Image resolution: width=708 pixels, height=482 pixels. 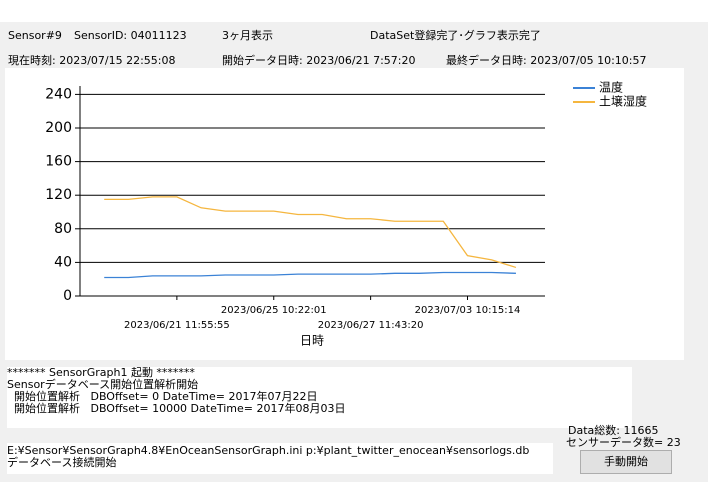 What do you see at coordinates (626, 462) in the screenshot?
I see `manual-start-button: 手動開始` at bounding box center [626, 462].